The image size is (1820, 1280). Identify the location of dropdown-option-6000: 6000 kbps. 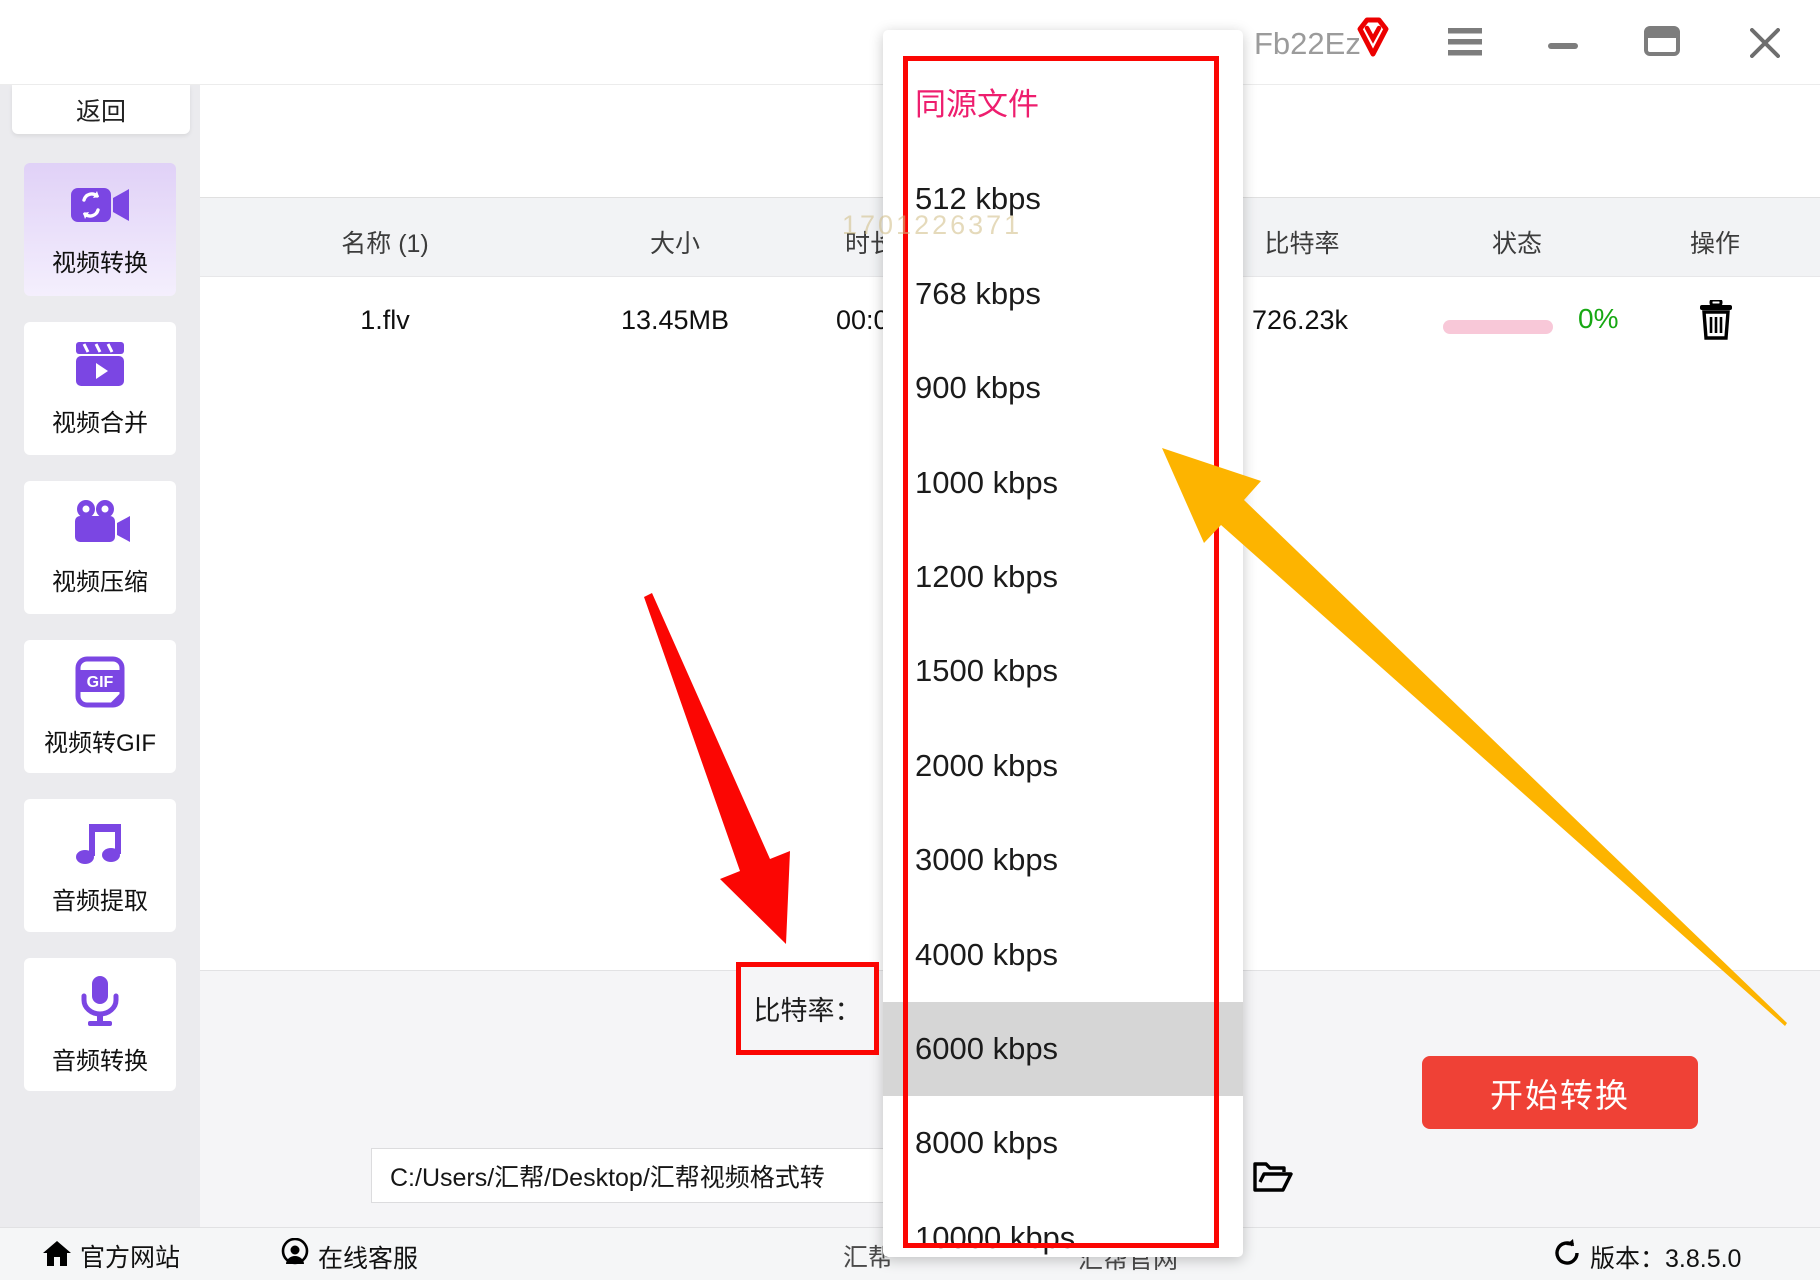
(1063, 1049).